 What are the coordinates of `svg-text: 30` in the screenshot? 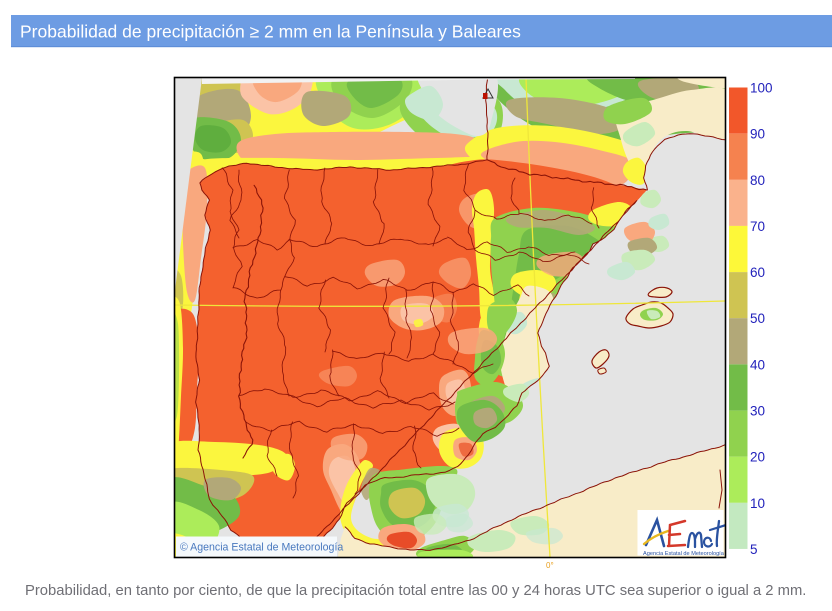 It's located at (757, 411).